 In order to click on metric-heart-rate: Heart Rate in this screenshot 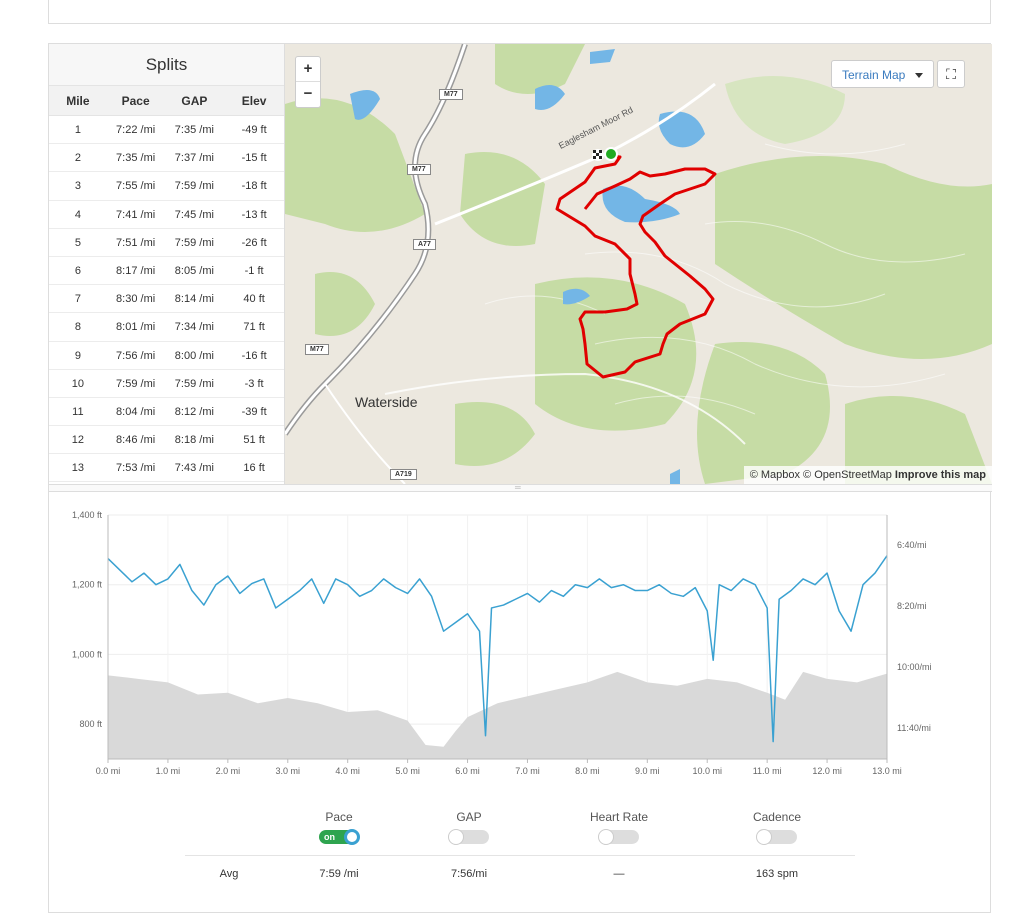, I will do `click(619, 828)`.